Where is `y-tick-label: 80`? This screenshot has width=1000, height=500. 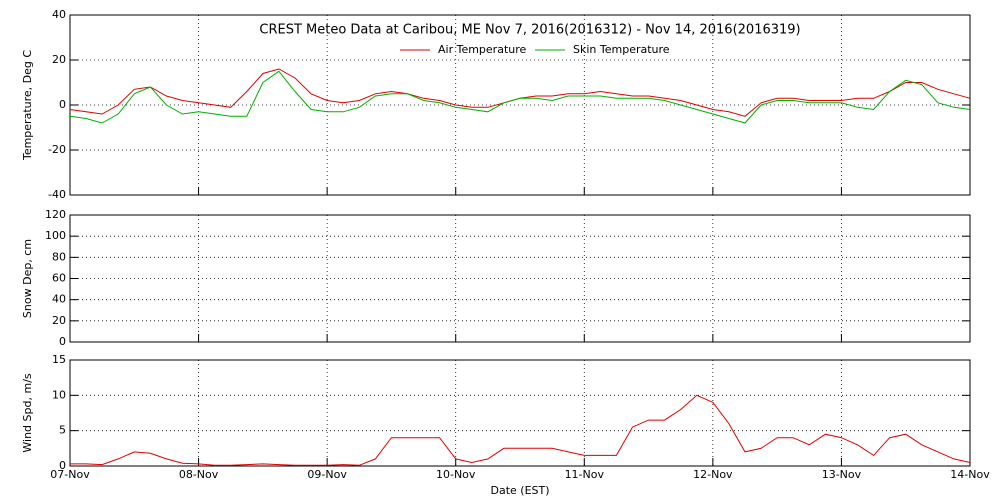 y-tick-label: 80 is located at coordinates (59, 256).